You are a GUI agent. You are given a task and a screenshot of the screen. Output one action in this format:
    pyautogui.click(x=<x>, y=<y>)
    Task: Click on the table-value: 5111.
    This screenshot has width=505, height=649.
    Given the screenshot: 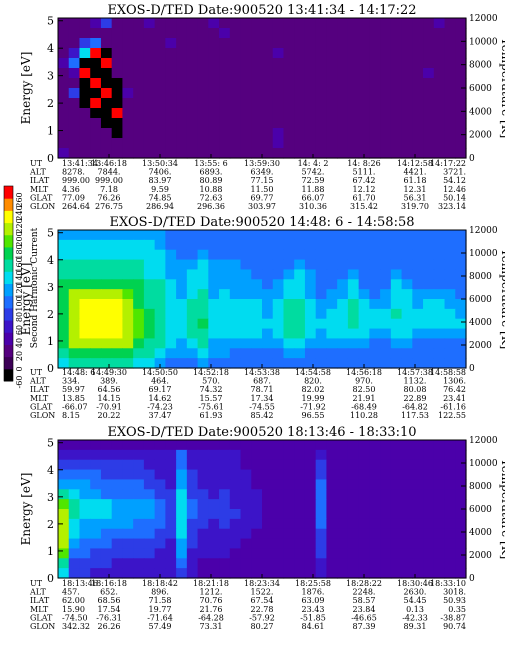 What is the action you would take?
    pyautogui.click(x=364, y=172)
    